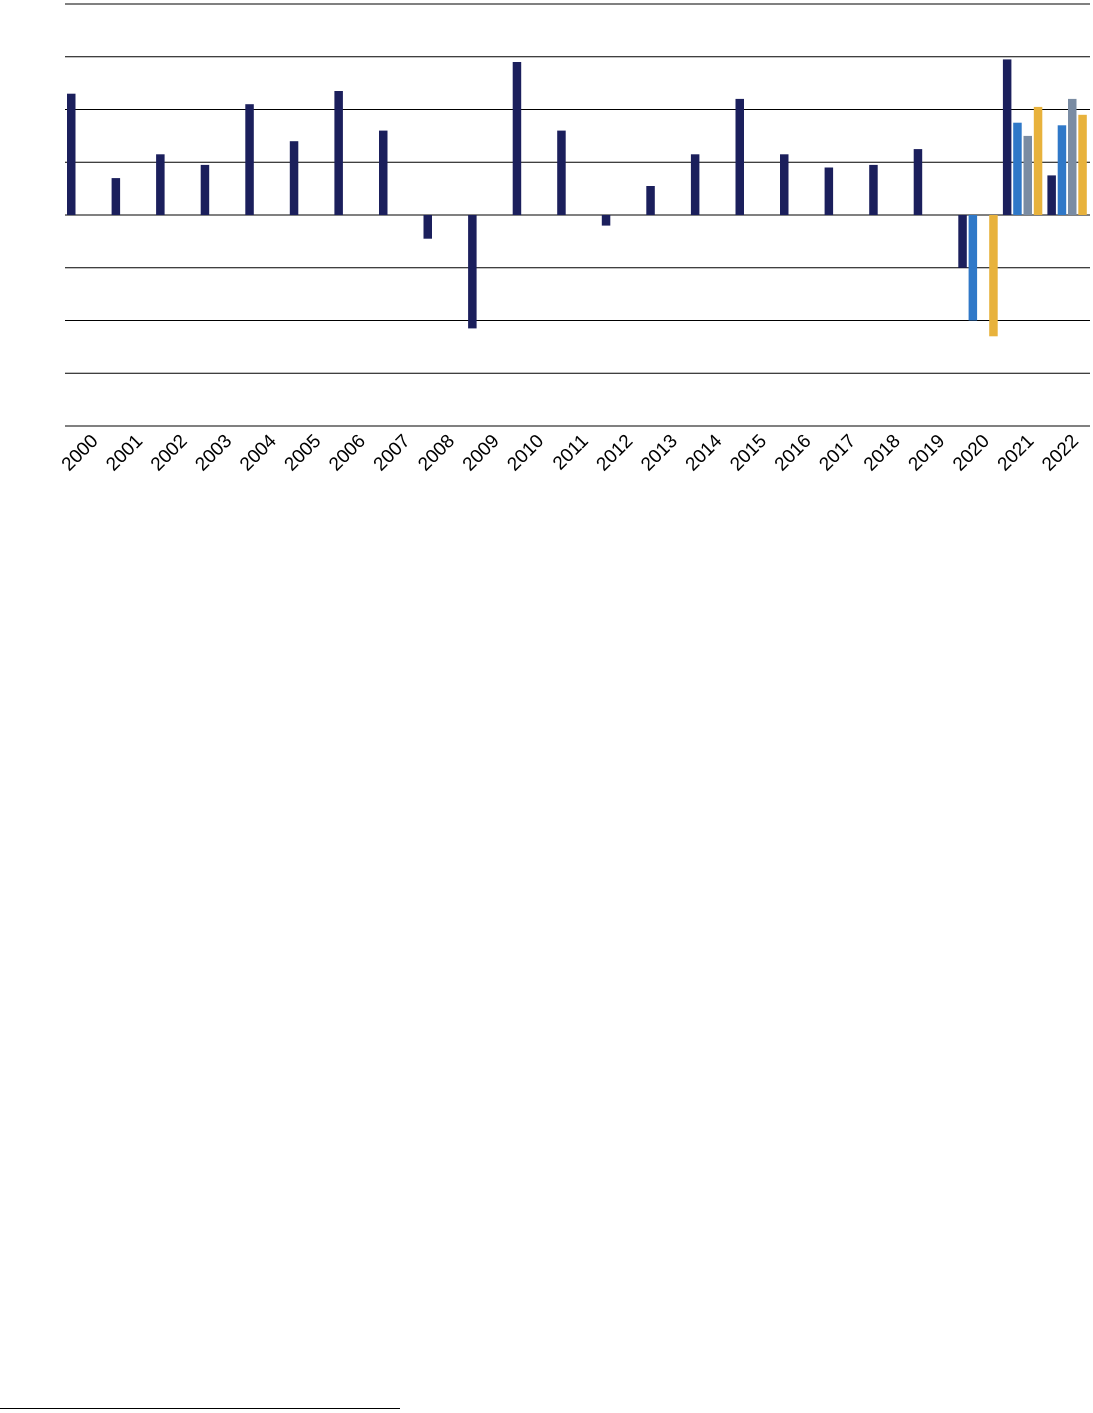 The image size is (1093, 1413). What do you see at coordinates (1016, 453) in the screenshot?
I see `x-tick-label-2021: 2021` at bounding box center [1016, 453].